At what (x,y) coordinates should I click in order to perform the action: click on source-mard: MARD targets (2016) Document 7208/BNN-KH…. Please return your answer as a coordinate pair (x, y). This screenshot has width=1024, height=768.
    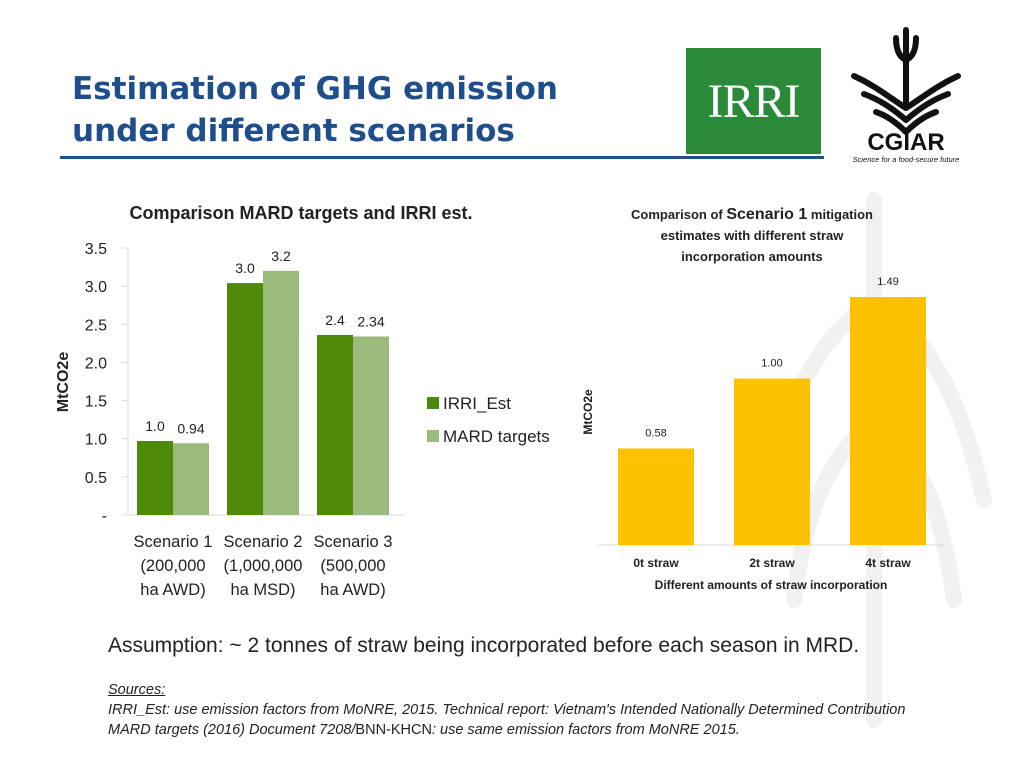
    Looking at the image, I should click on (506, 730).